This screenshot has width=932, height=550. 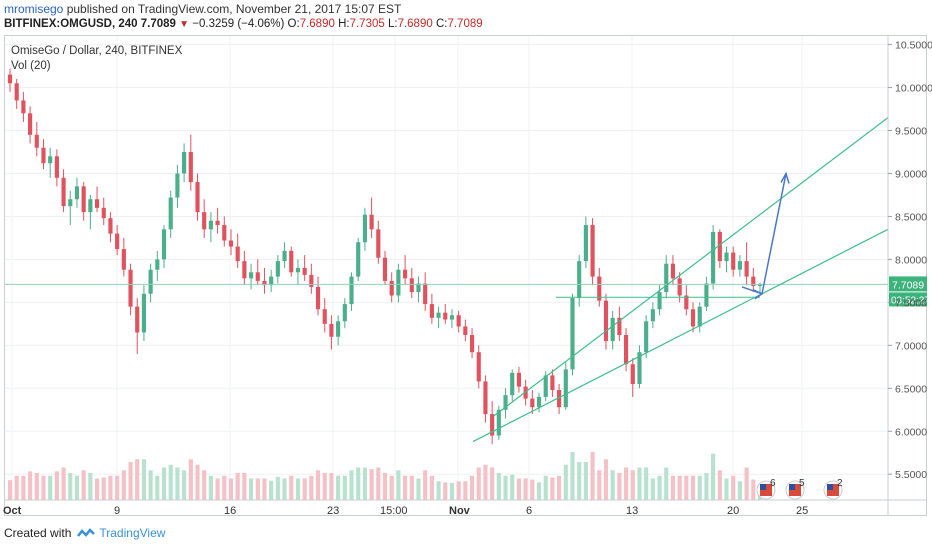 I want to click on time-axis: Oct 9 16 23 15:00 Nov 6 13 20 25, so click(x=465, y=508).